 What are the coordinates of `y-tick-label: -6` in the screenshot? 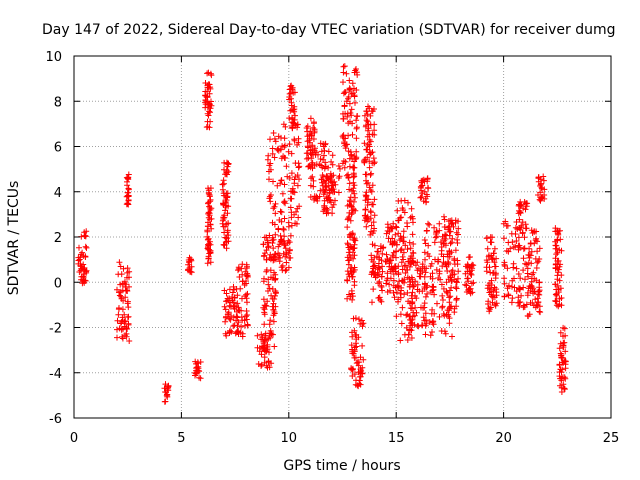 It's located at (55, 419).